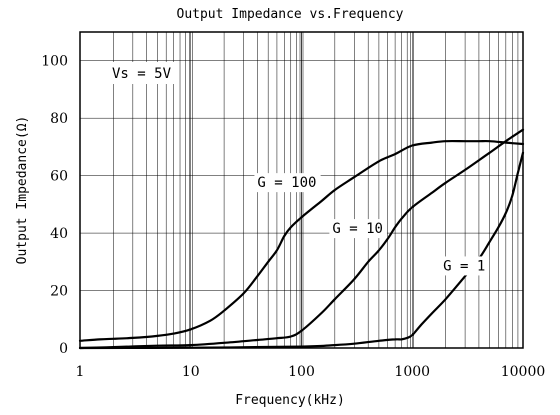 The width and height of the screenshot is (560, 415). Describe the element at coordinates (54, 62) in the screenshot. I see `y-tick-label: 100` at that location.